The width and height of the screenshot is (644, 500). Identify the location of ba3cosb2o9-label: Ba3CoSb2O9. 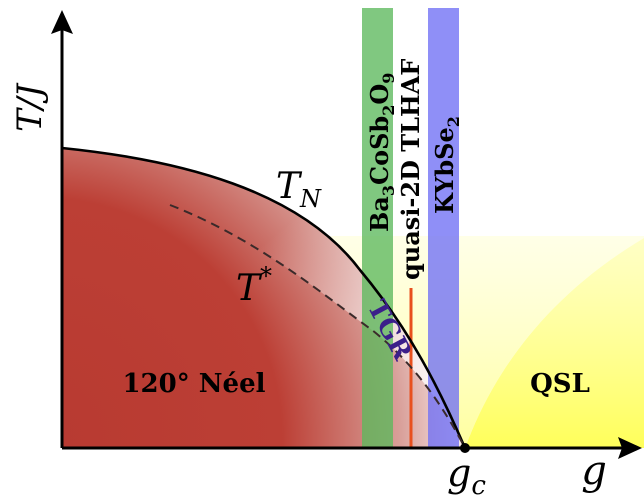
(381, 152).